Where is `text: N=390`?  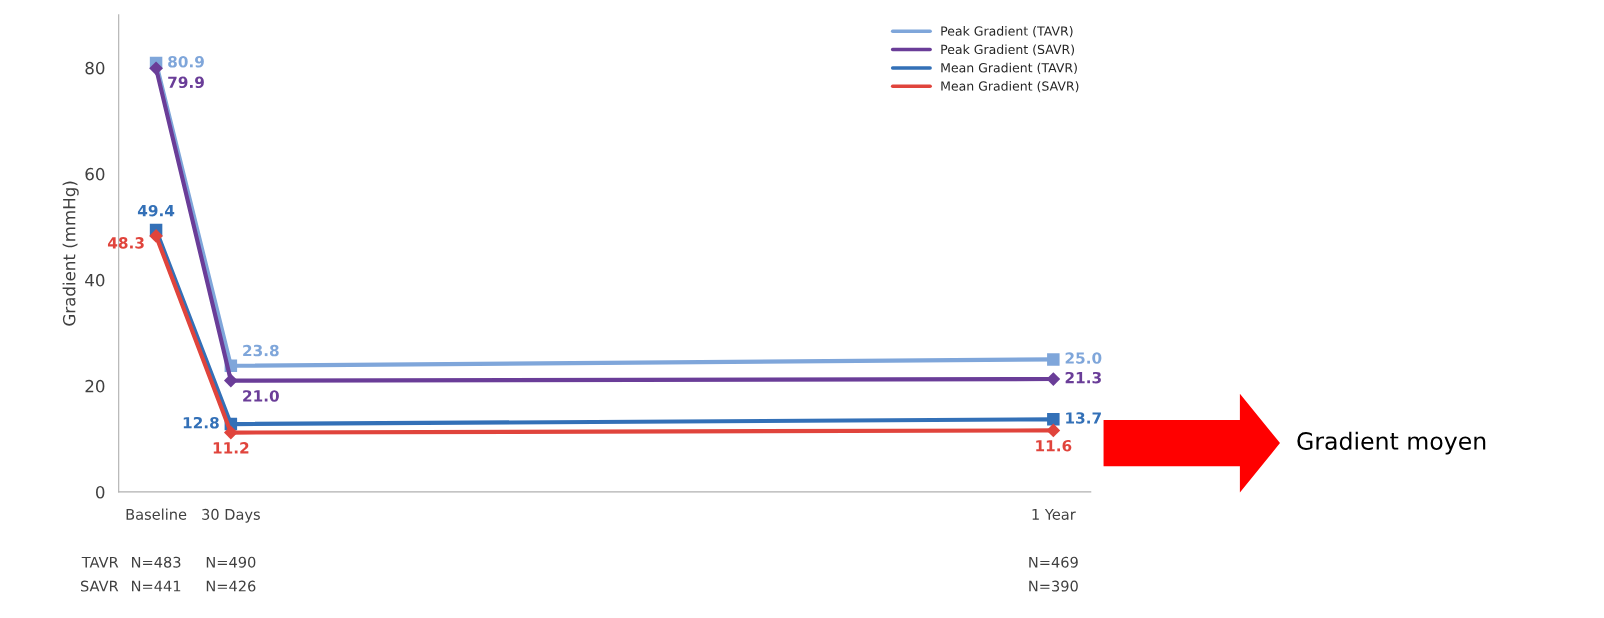 text: N=390 is located at coordinates (1053, 586).